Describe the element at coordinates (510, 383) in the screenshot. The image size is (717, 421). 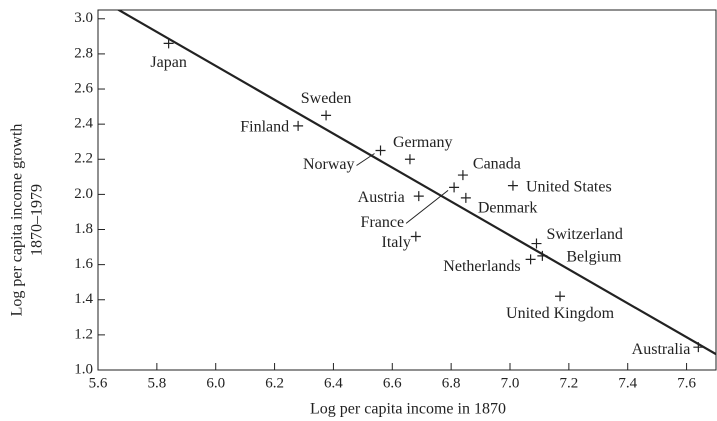
I see `x-tick-label: 7.0` at that location.